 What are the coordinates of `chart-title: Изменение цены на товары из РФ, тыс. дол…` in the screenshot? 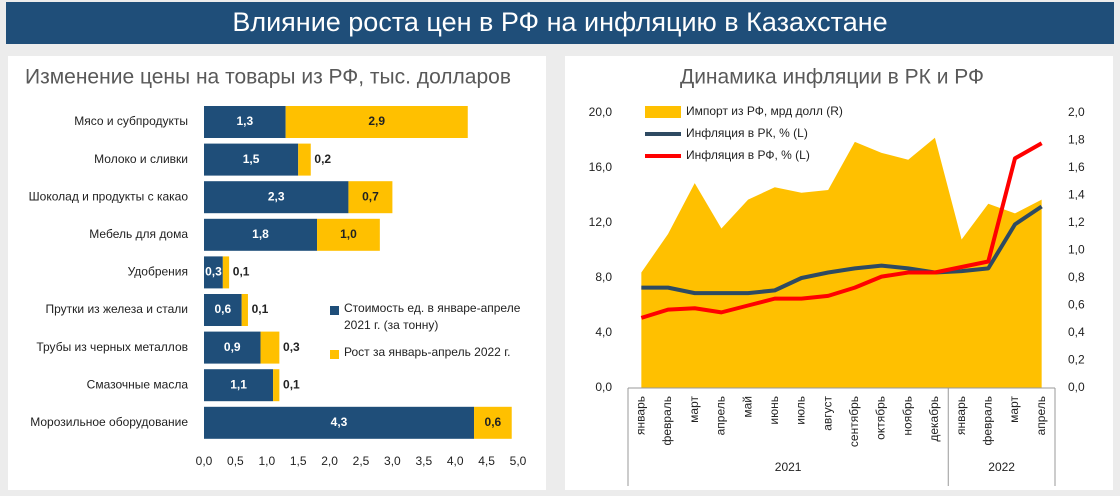 It's located at (268, 77).